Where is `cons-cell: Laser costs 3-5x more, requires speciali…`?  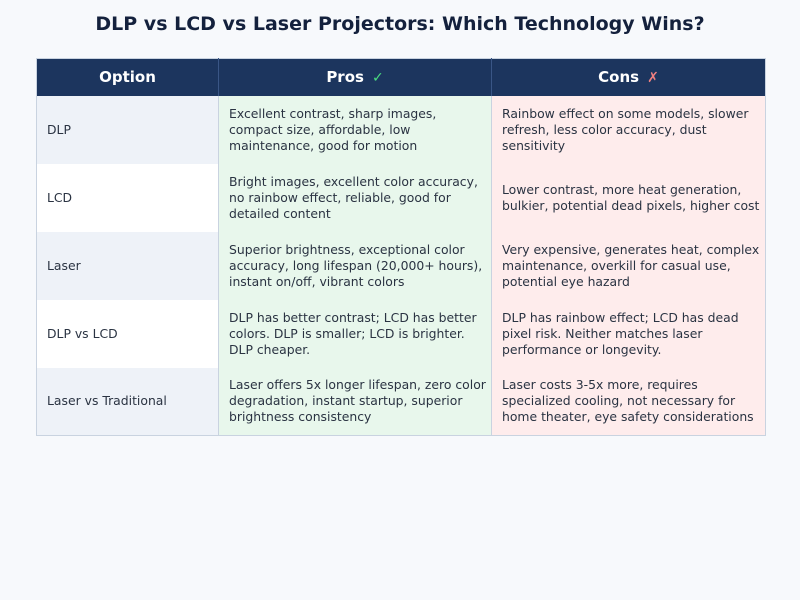
cons-cell: Laser costs 3-5x more, requires speciali… is located at coordinates (628, 401).